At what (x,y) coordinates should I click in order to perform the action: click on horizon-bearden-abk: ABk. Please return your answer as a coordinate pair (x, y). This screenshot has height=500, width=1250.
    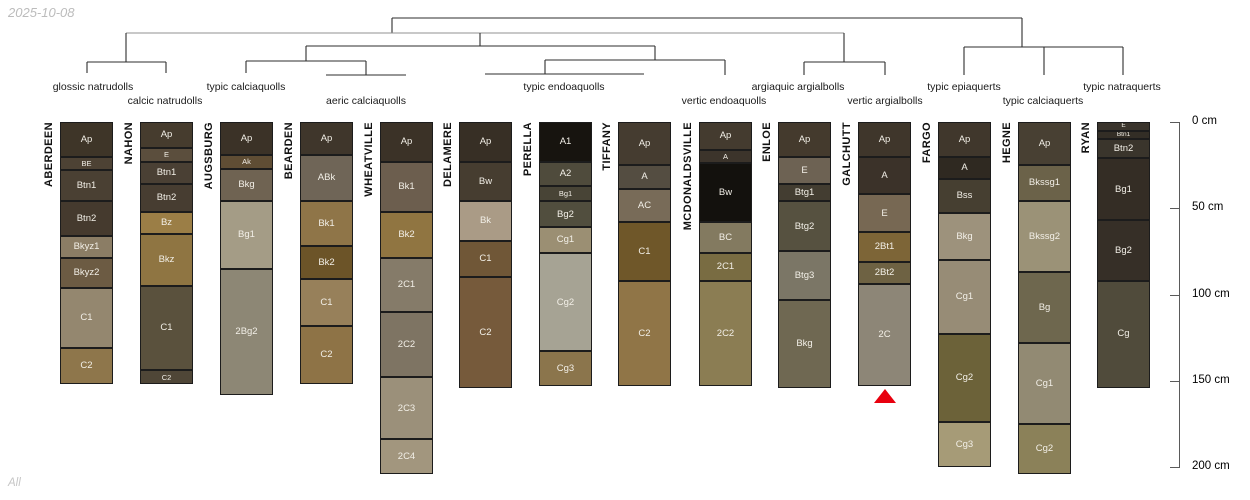
    Looking at the image, I should click on (326, 178).